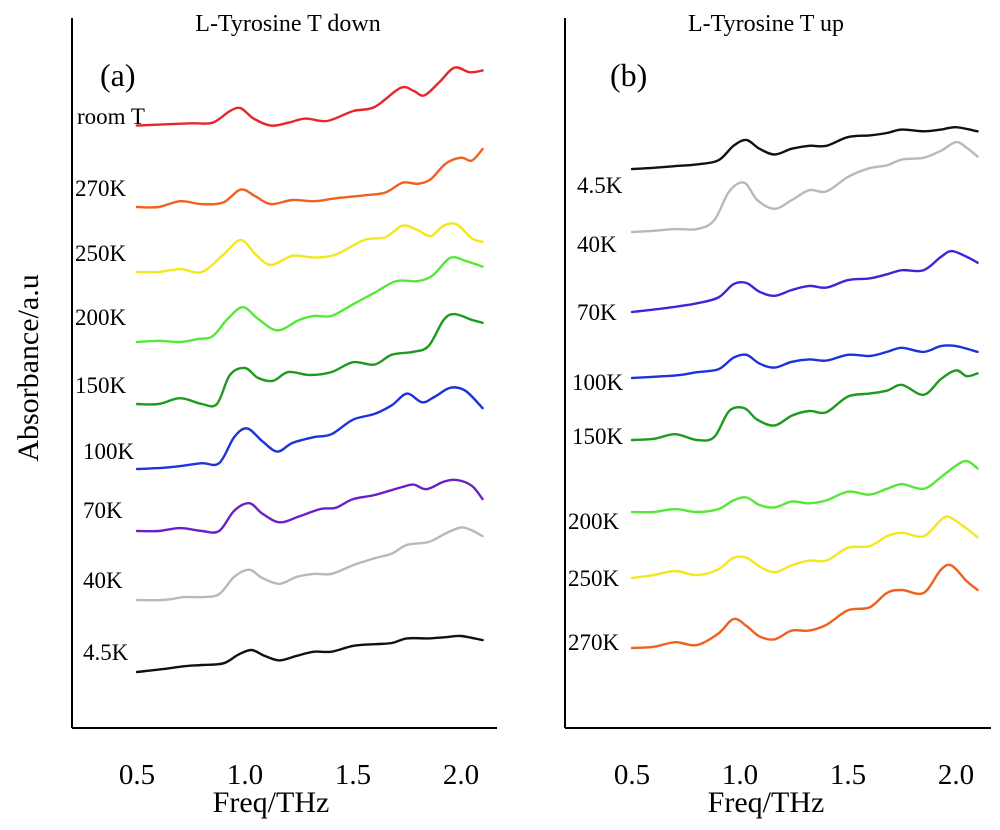 The width and height of the screenshot is (1000, 830). Describe the element at coordinates (596, 414) in the screenshot. I see `panel-b-trace-labels: 4.5K 40K 70K 100K 150K 200K 250K 270K` at that location.